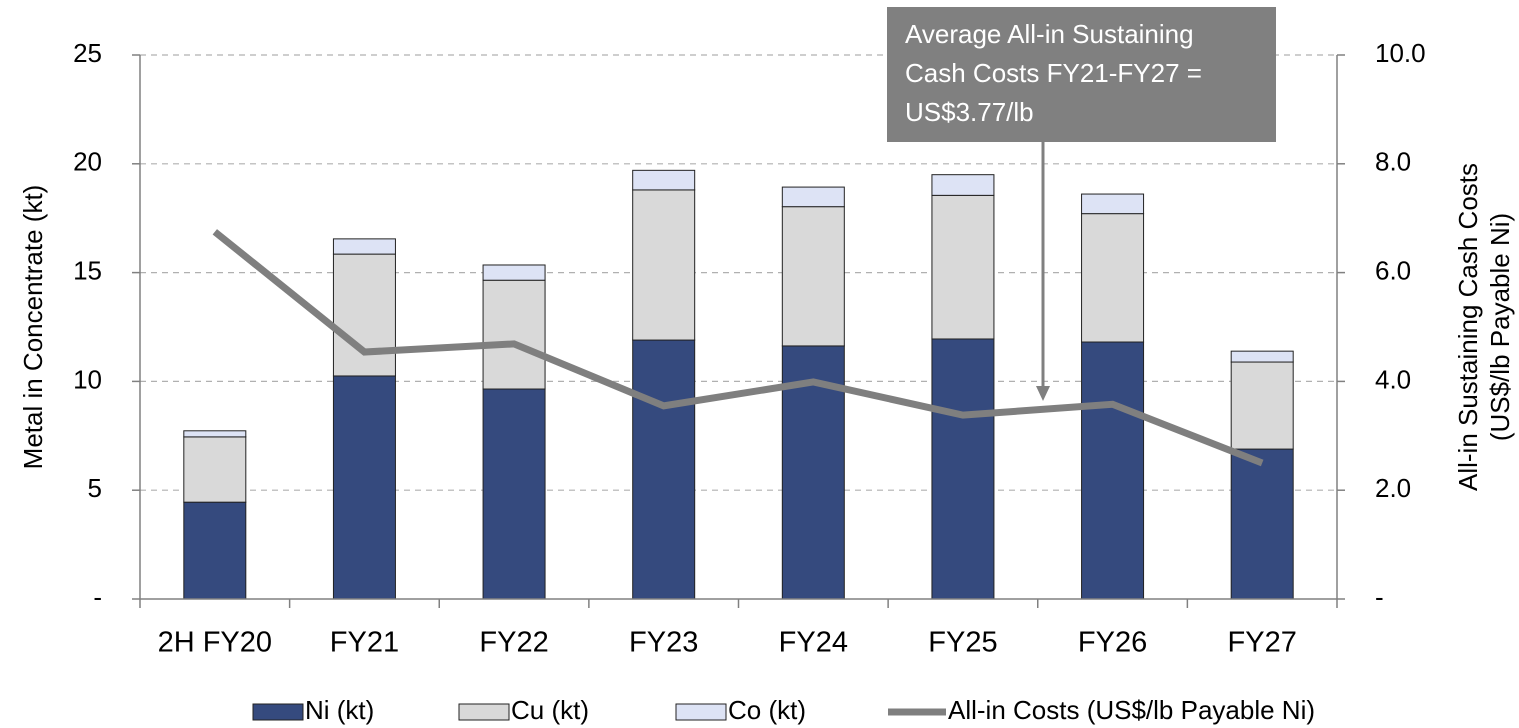 This screenshot has height=728, width=1519. I want to click on y2-tick-label: -, so click(1379, 597).